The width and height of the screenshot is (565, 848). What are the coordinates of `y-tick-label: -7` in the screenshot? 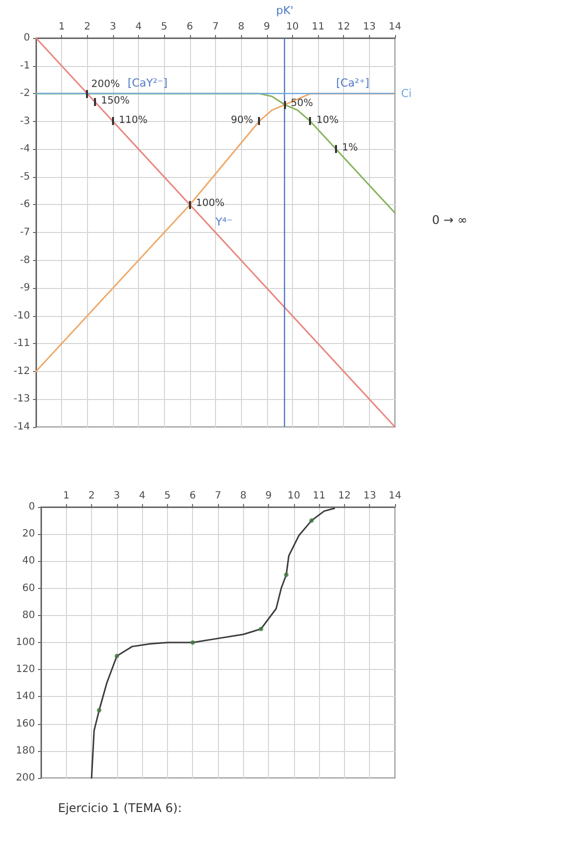 It's located at (25, 232).